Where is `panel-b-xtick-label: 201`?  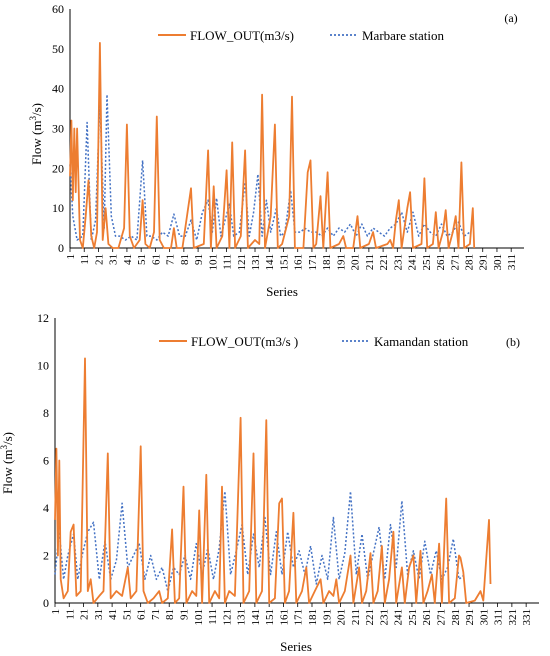 panel-b-xtick-label: 201 is located at coordinates (342, 617).